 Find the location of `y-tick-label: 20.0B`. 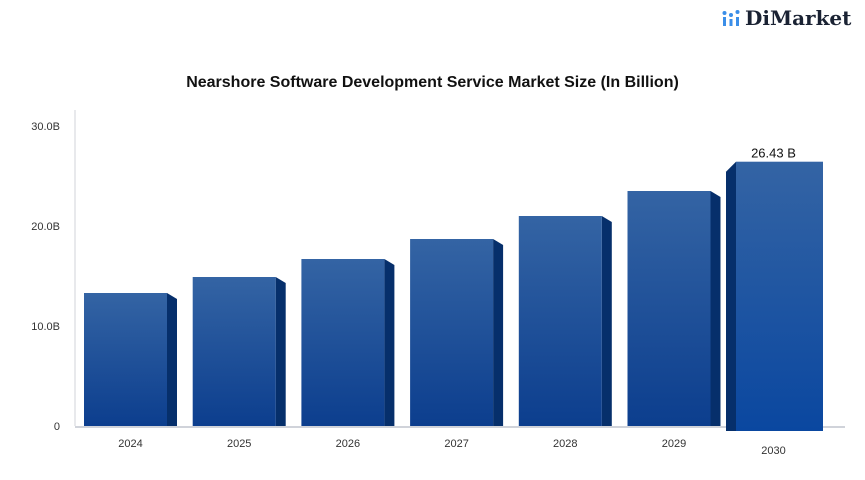

y-tick-label: 20.0B is located at coordinates (45, 227).